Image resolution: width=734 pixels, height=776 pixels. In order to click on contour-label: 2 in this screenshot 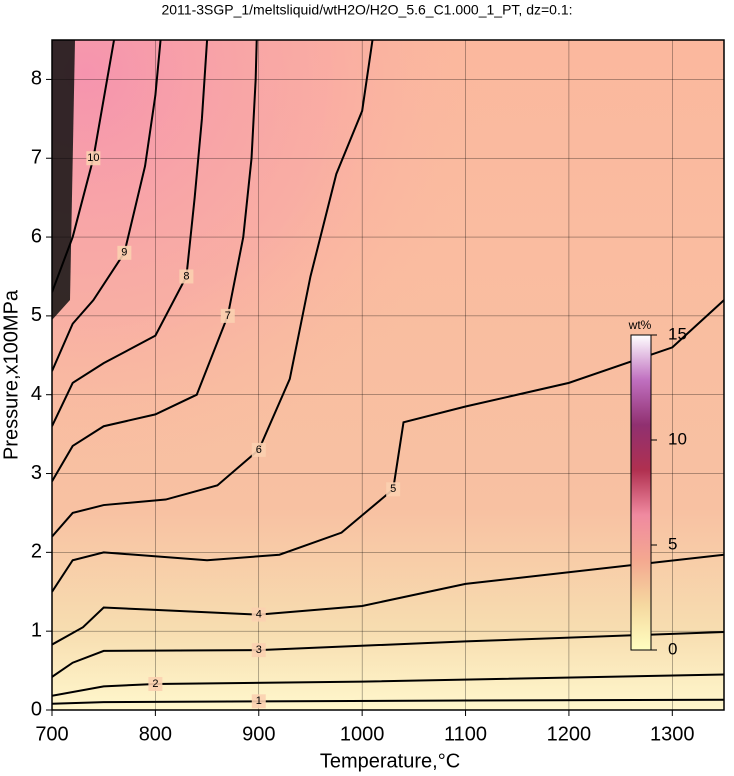, I will do `click(155, 684)`.